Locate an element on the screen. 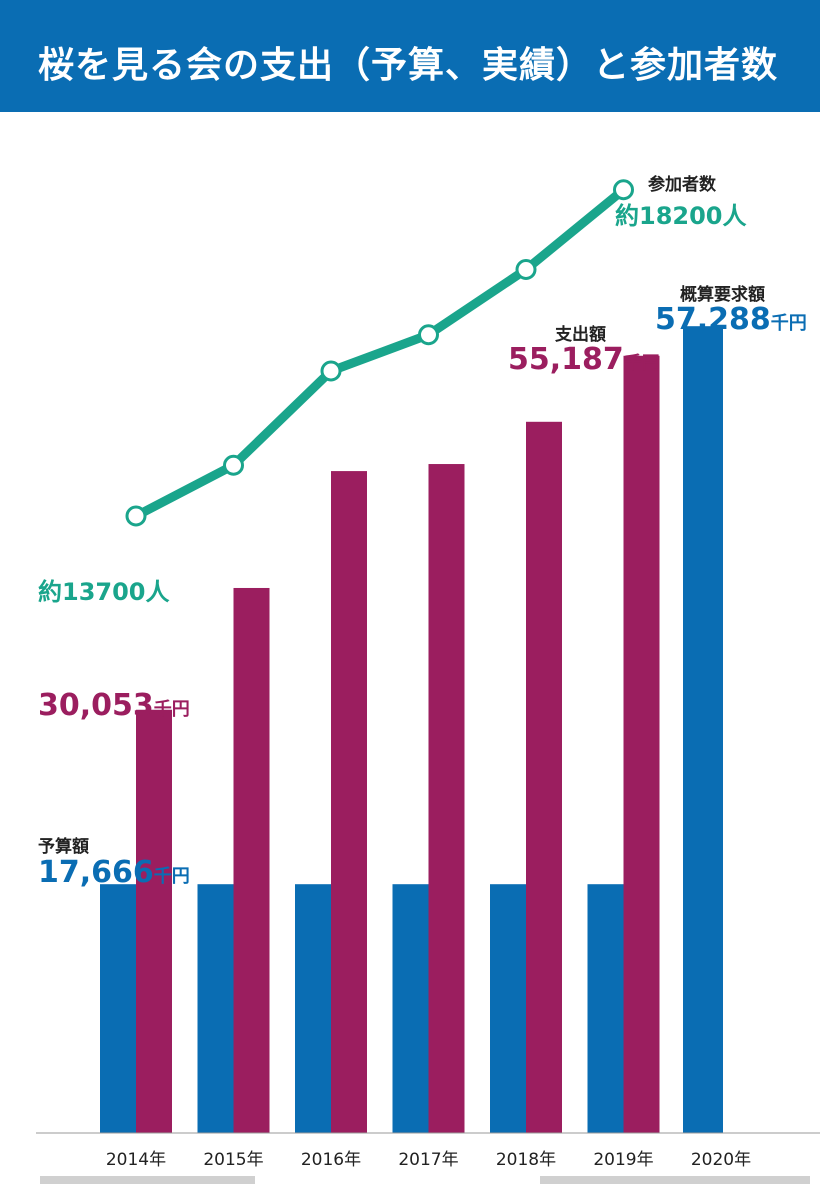 The image size is (820, 1186). spend-first-value: 30,053 is located at coordinates (96, 705).